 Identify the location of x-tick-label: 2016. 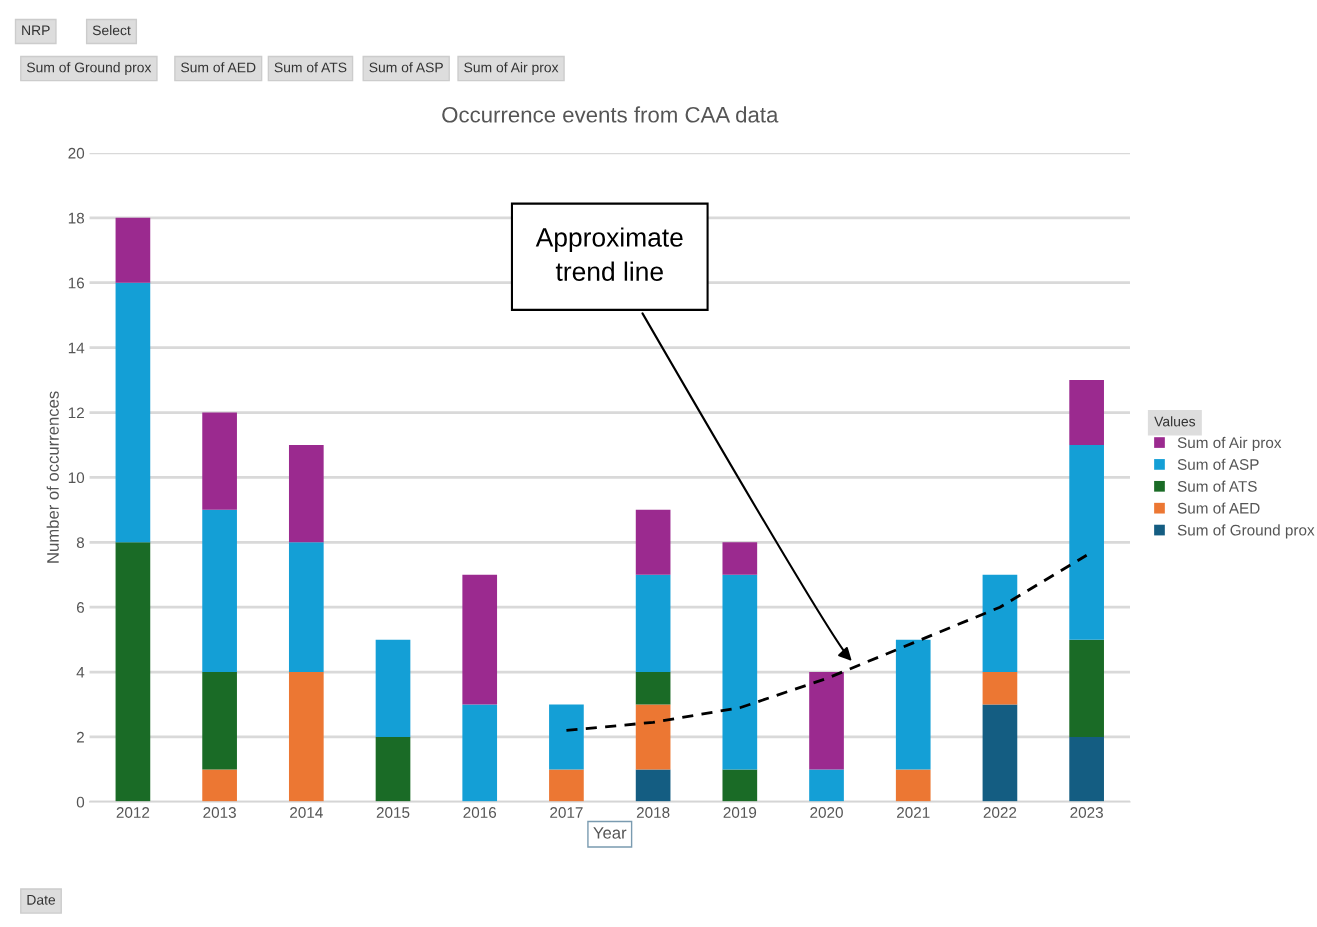
(480, 812).